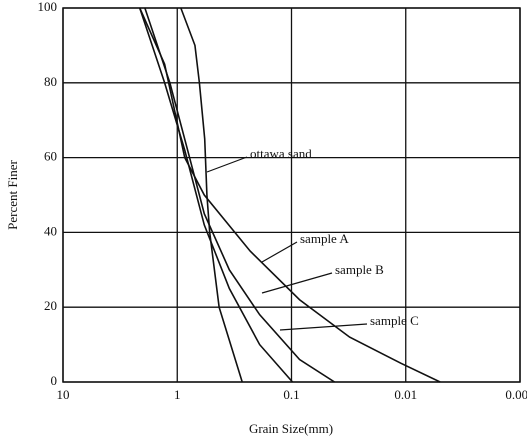  What do you see at coordinates (291, 428) in the screenshot?
I see `x-axis-label: Grain Size(mm)` at bounding box center [291, 428].